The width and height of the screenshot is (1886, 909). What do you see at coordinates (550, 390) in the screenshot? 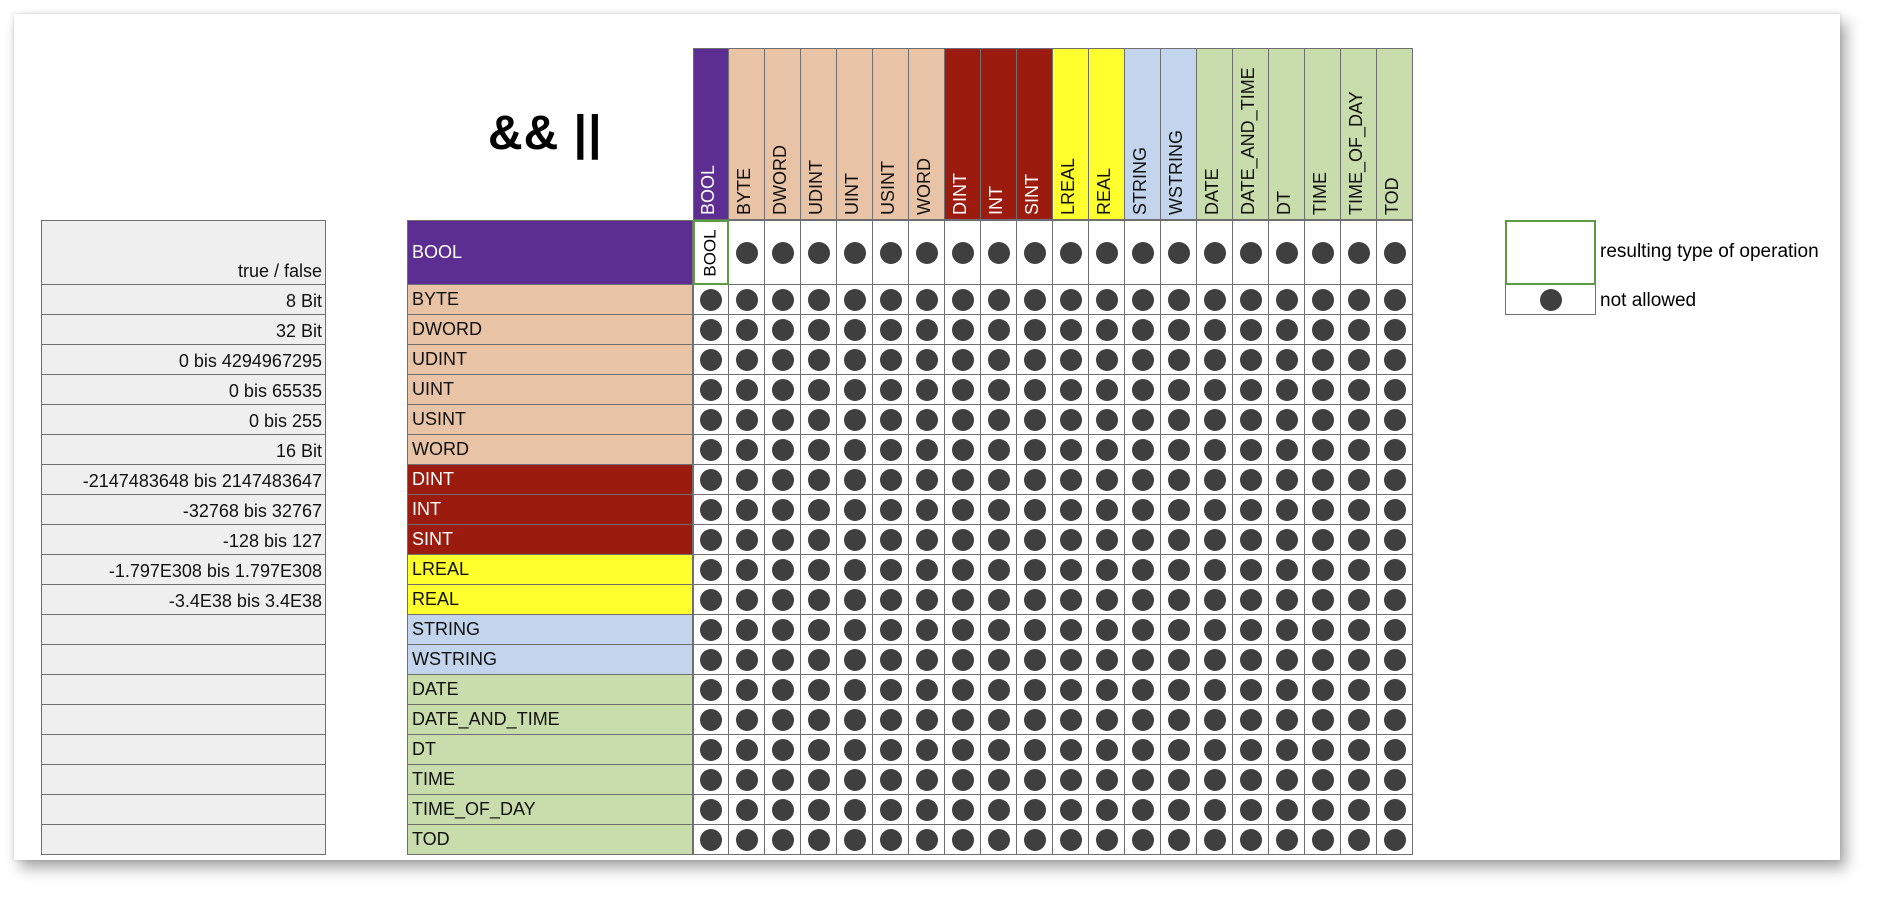
I see `row-label-uint: UINT` at bounding box center [550, 390].